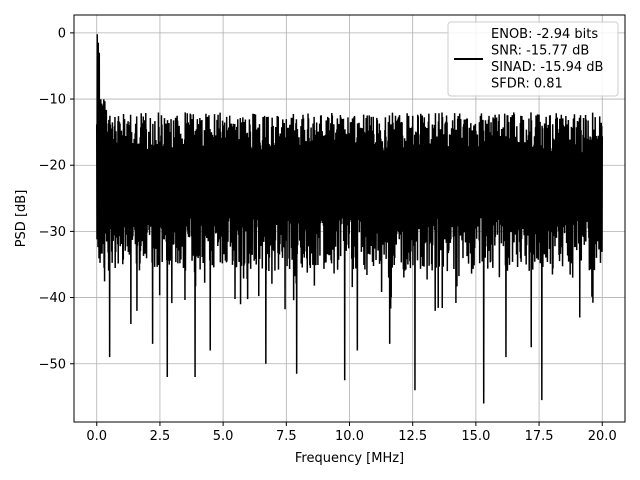  What do you see at coordinates (475, 436) in the screenshot?
I see `x-tick-label: 15.0` at bounding box center [475, 436].